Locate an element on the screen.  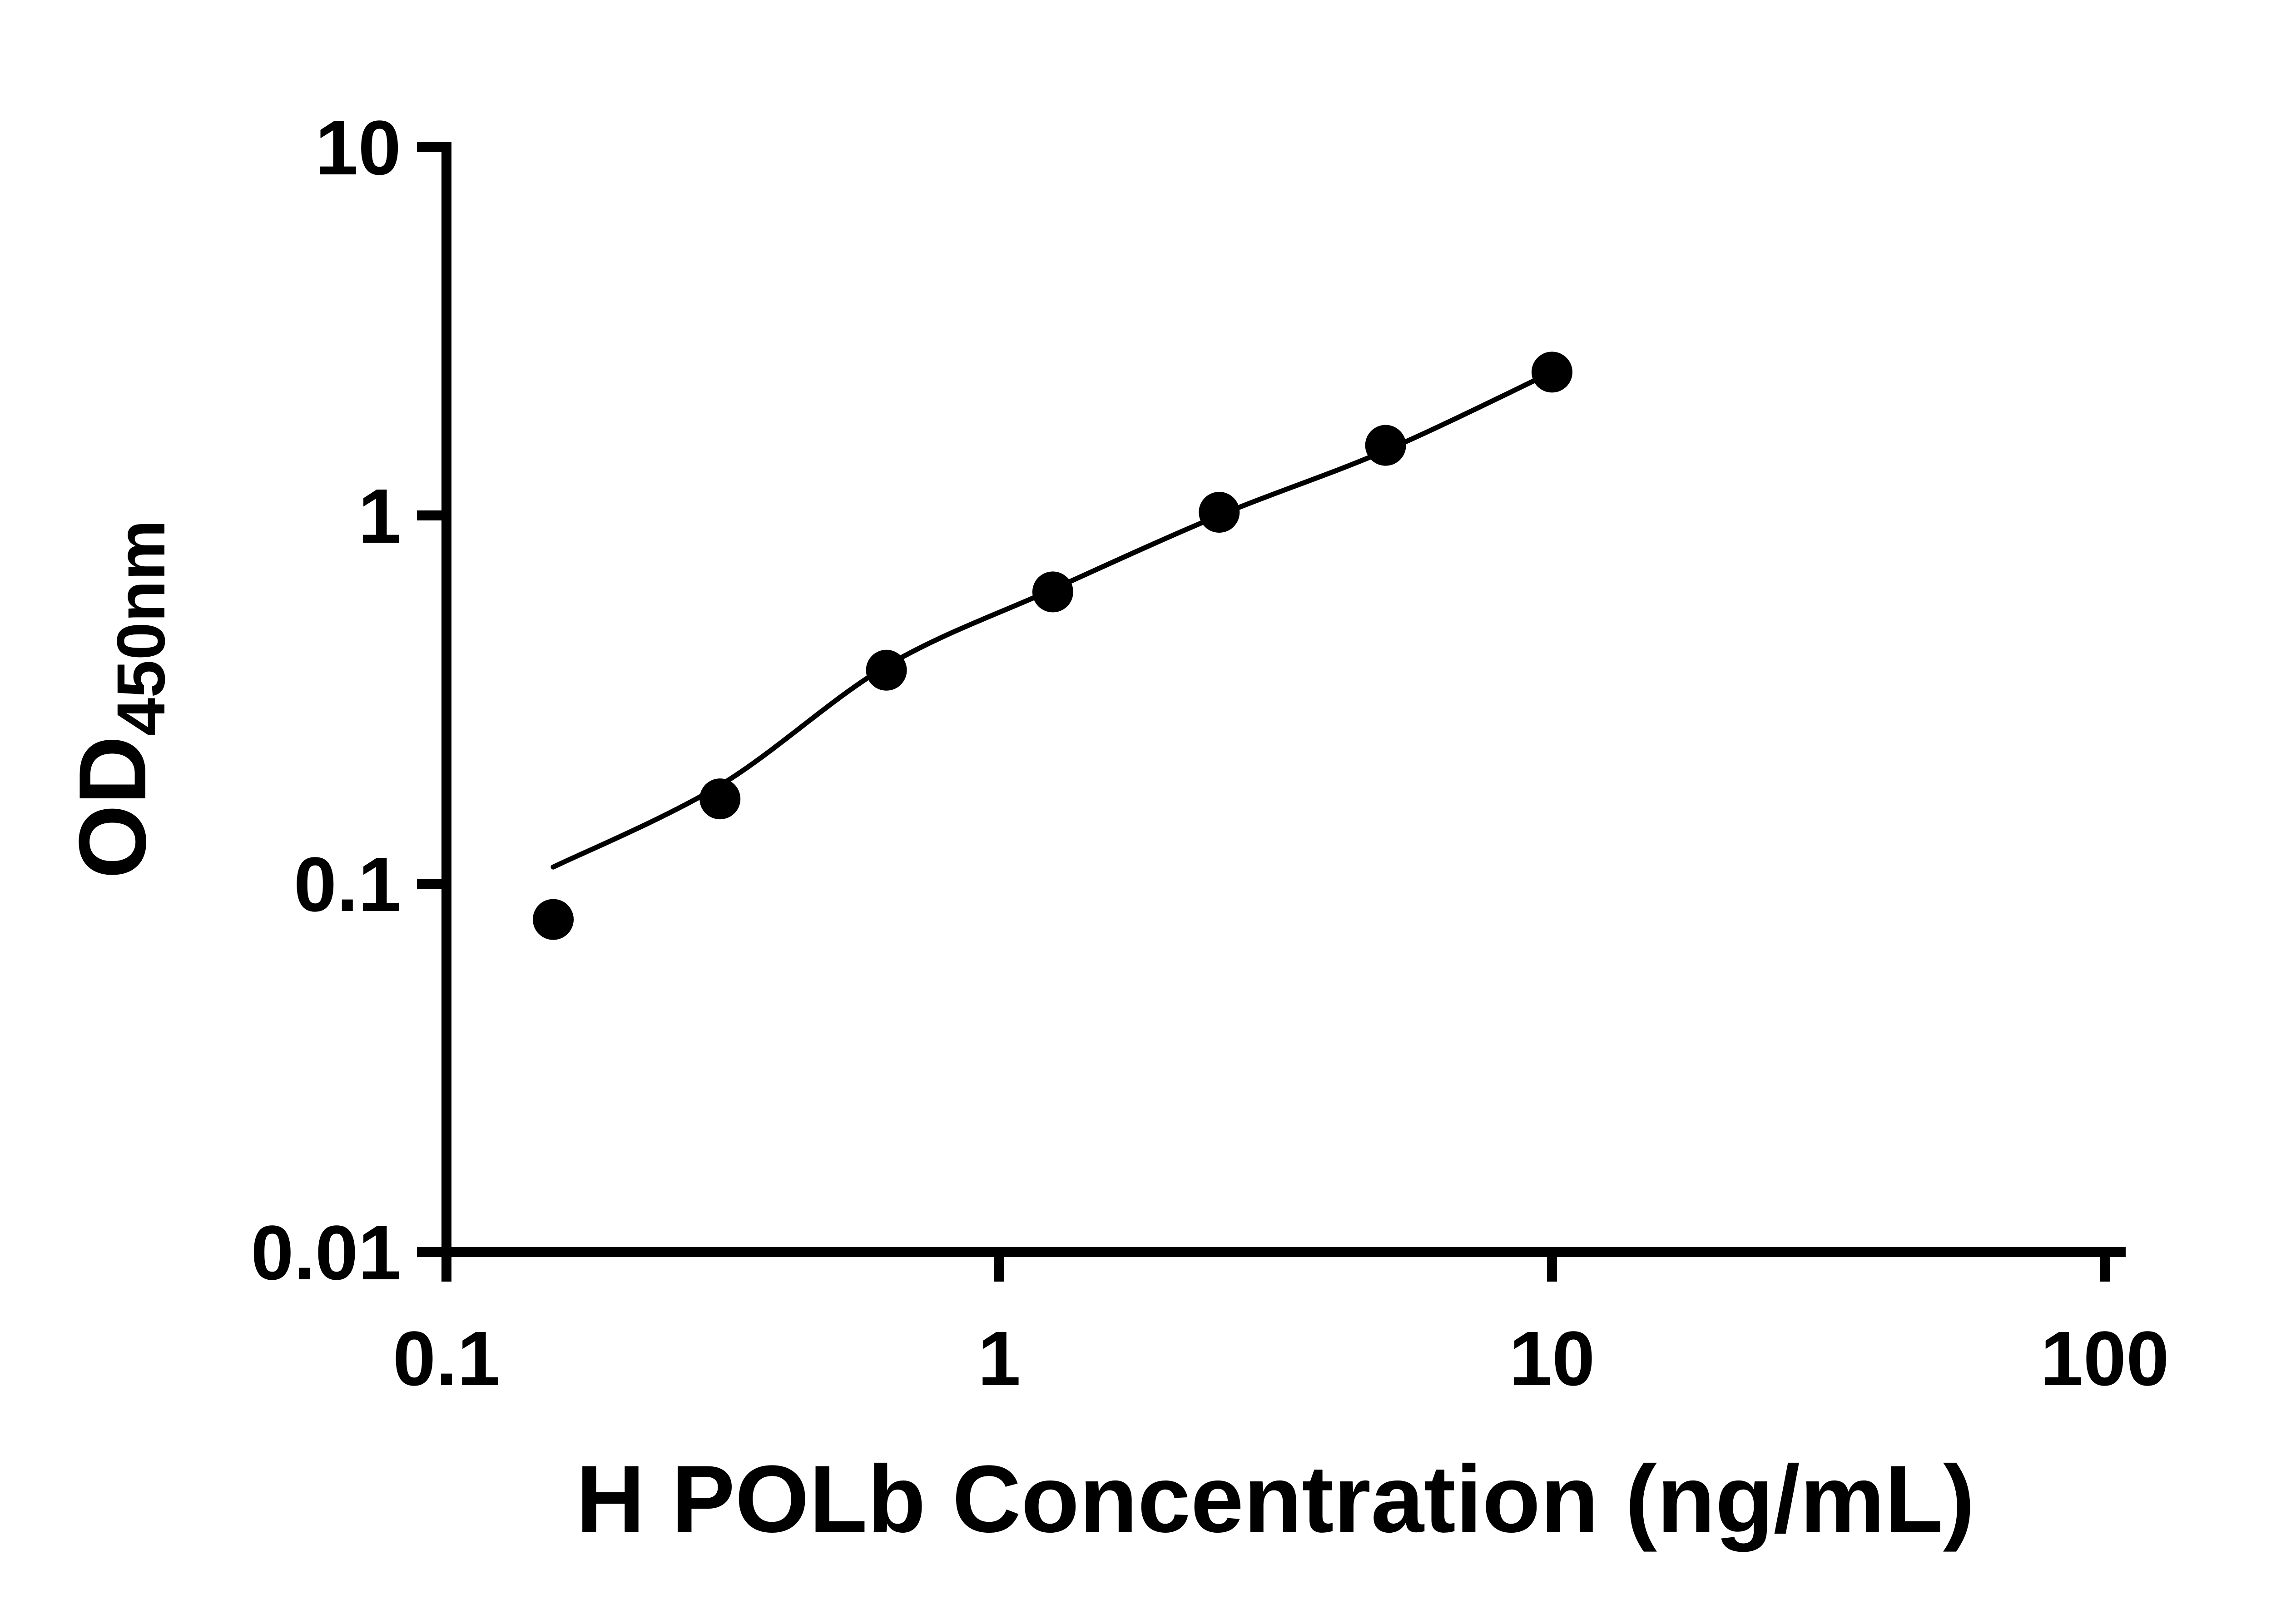
y-tick-label: 10 is located at coordinates (358, 148).